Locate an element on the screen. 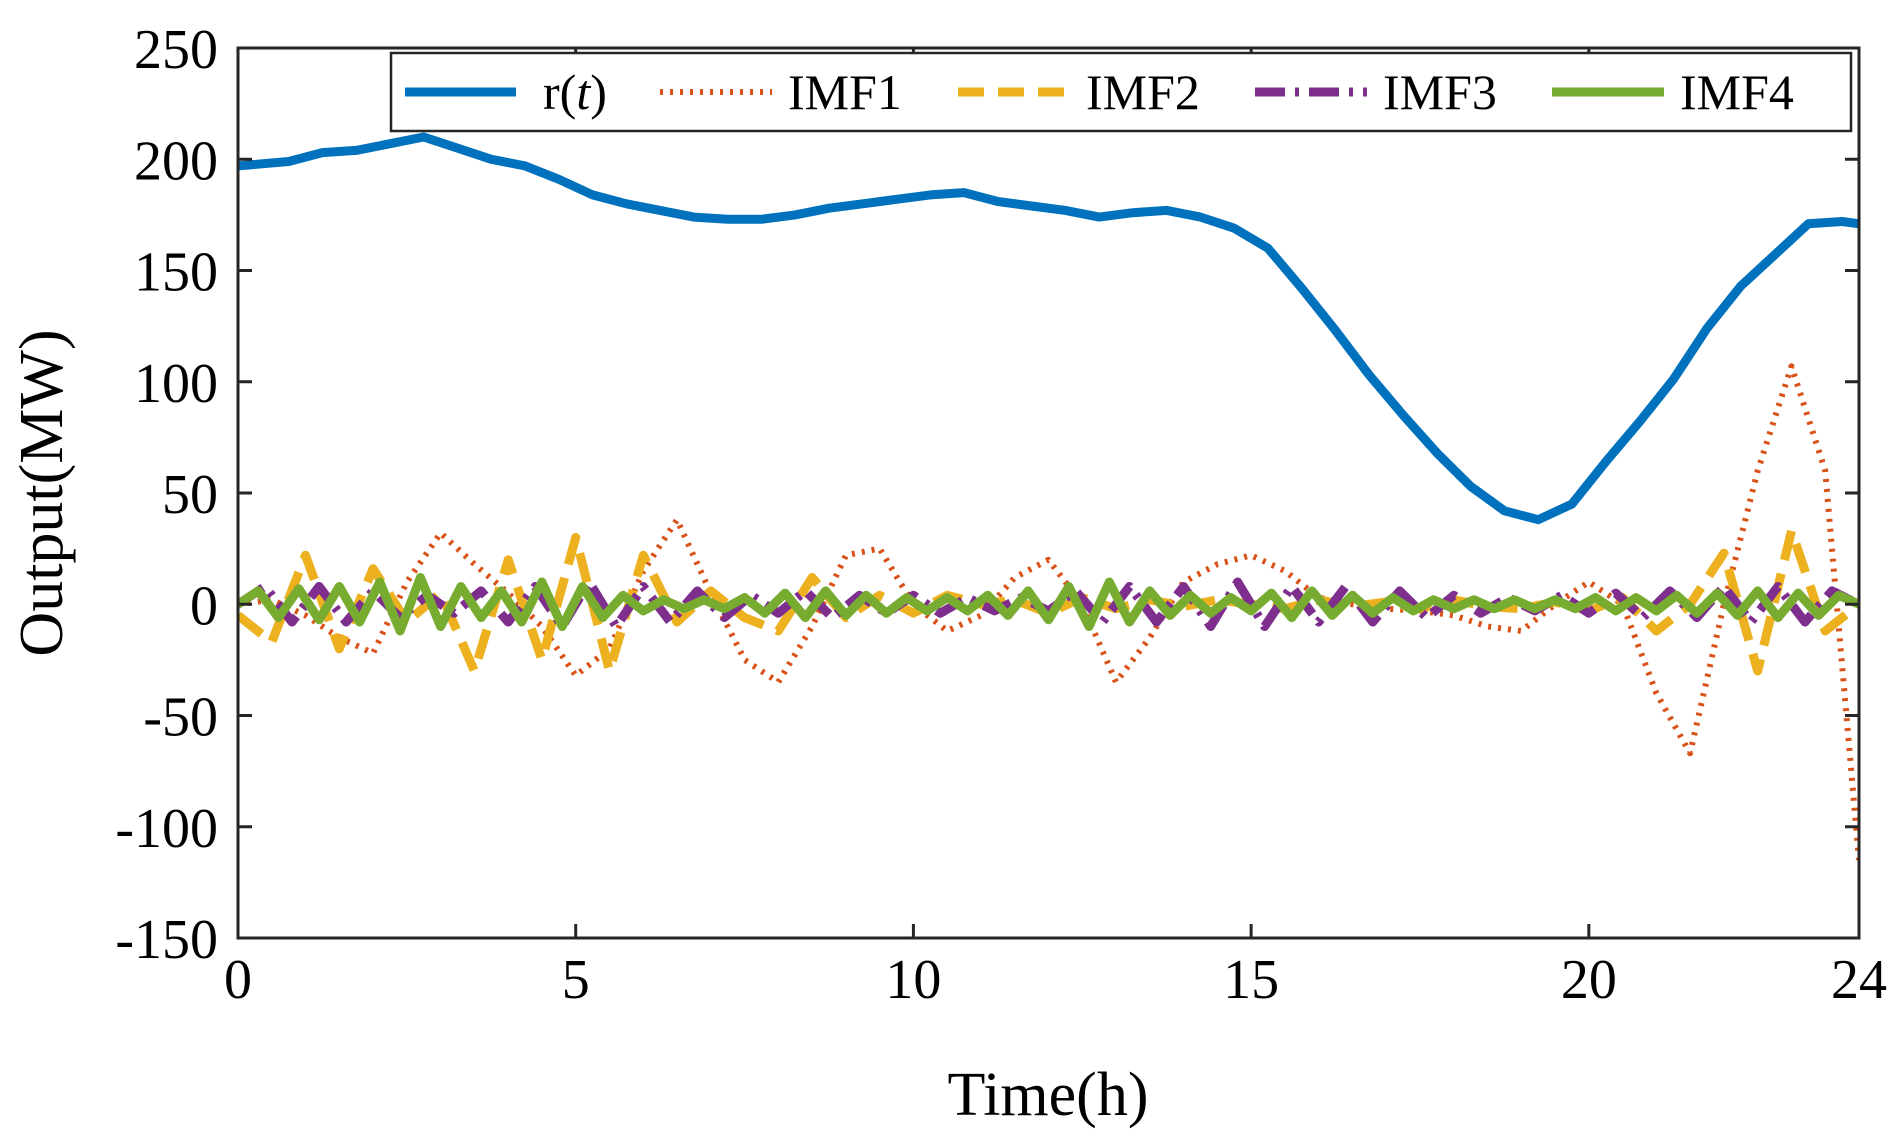  legend: r(t) IMF1 IMF2 IMF3 IMF4 is located at coordinates (1121, 92).